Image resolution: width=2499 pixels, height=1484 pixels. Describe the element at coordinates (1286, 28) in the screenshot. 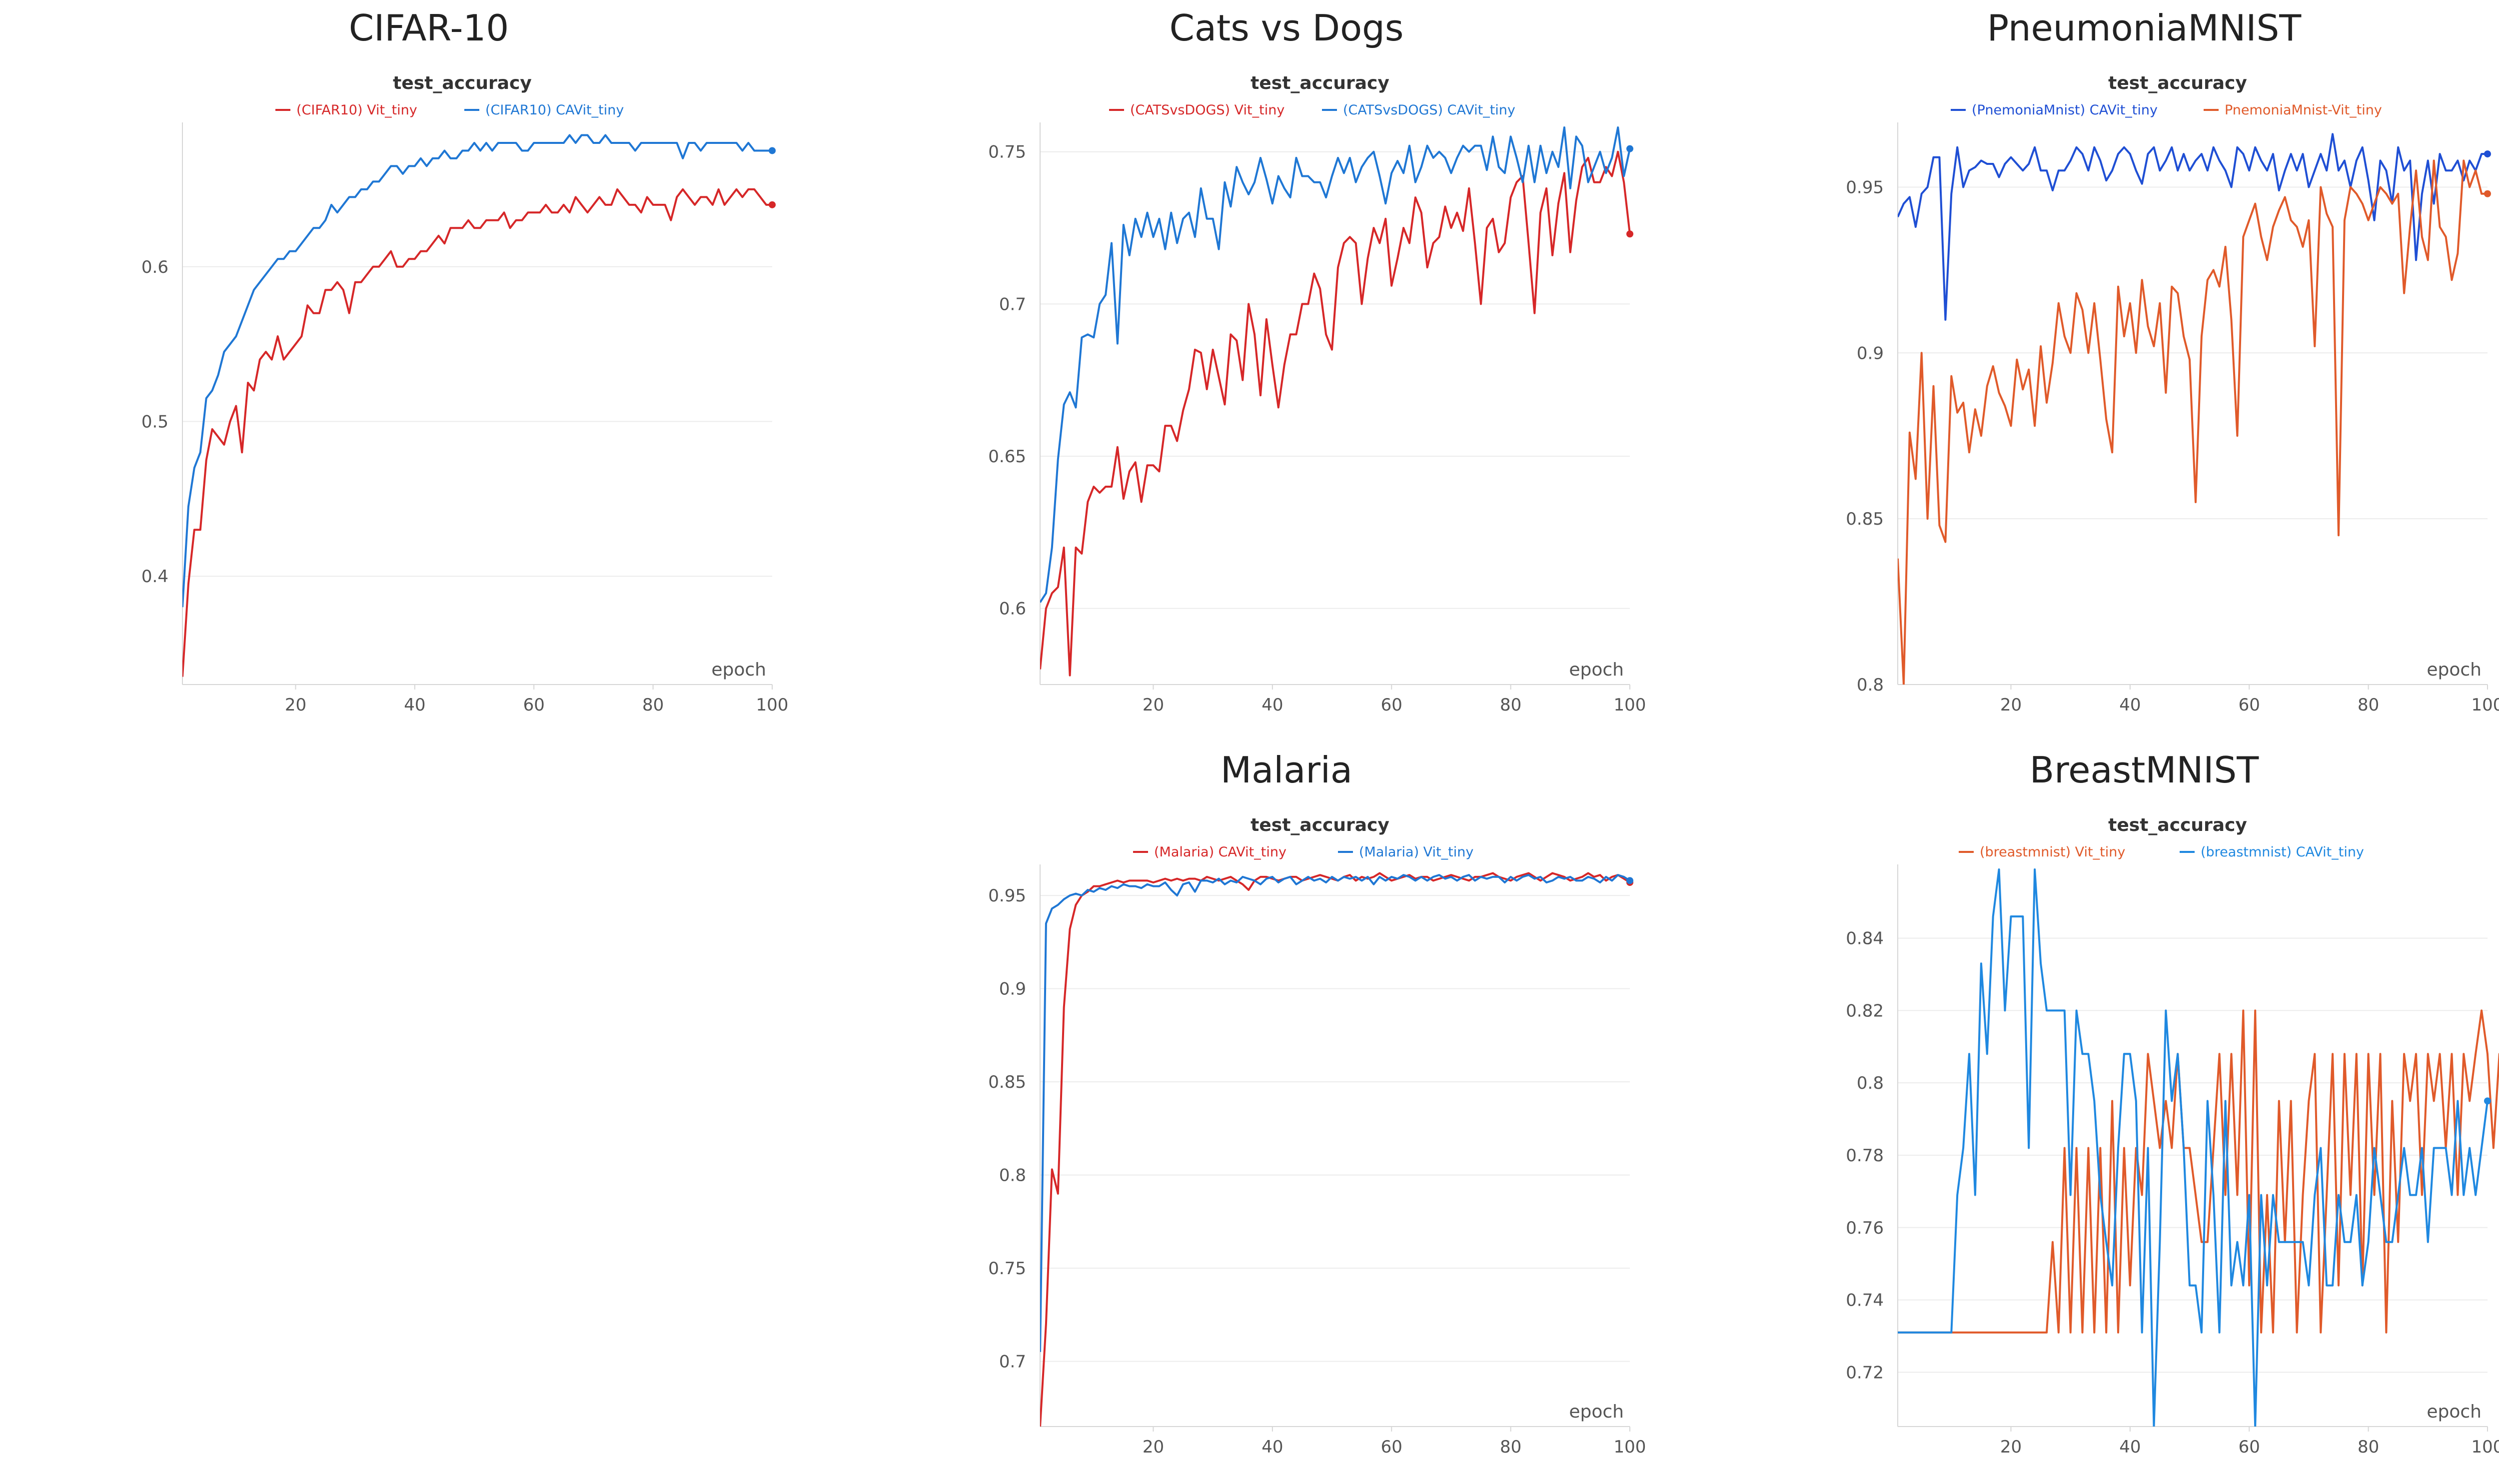

I see `panel-title: Cats vs Dogs` at that location.